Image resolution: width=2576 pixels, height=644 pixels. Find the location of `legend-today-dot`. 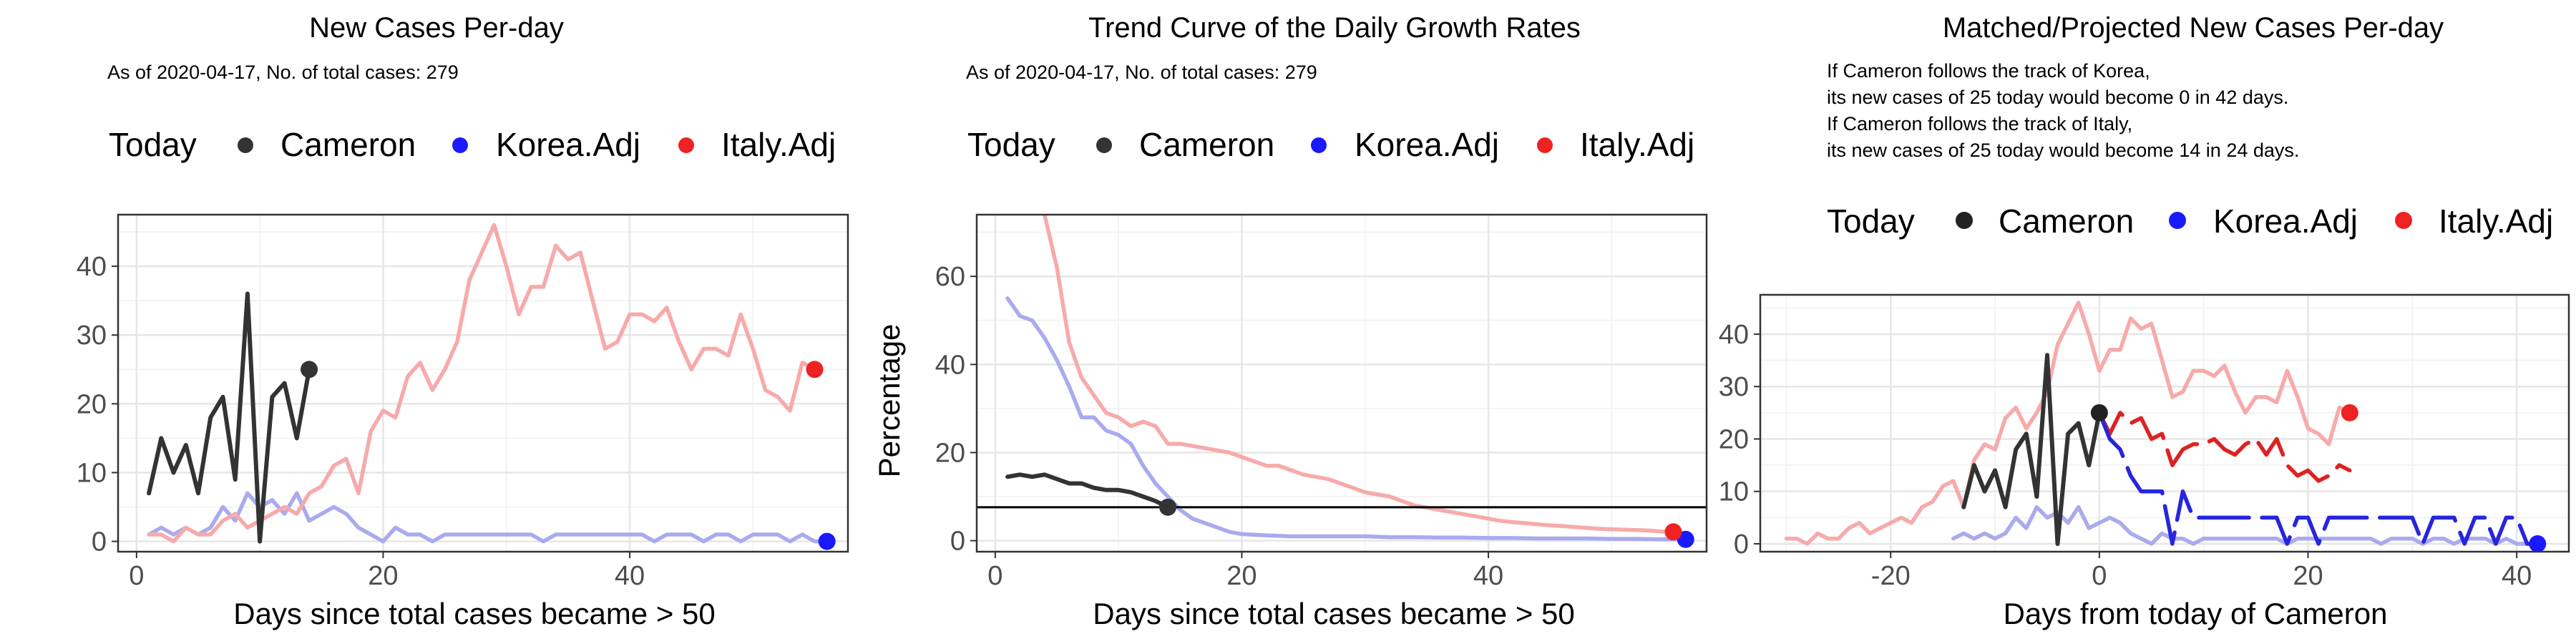

legend-today-dot is located at coordinates (1964, 220).